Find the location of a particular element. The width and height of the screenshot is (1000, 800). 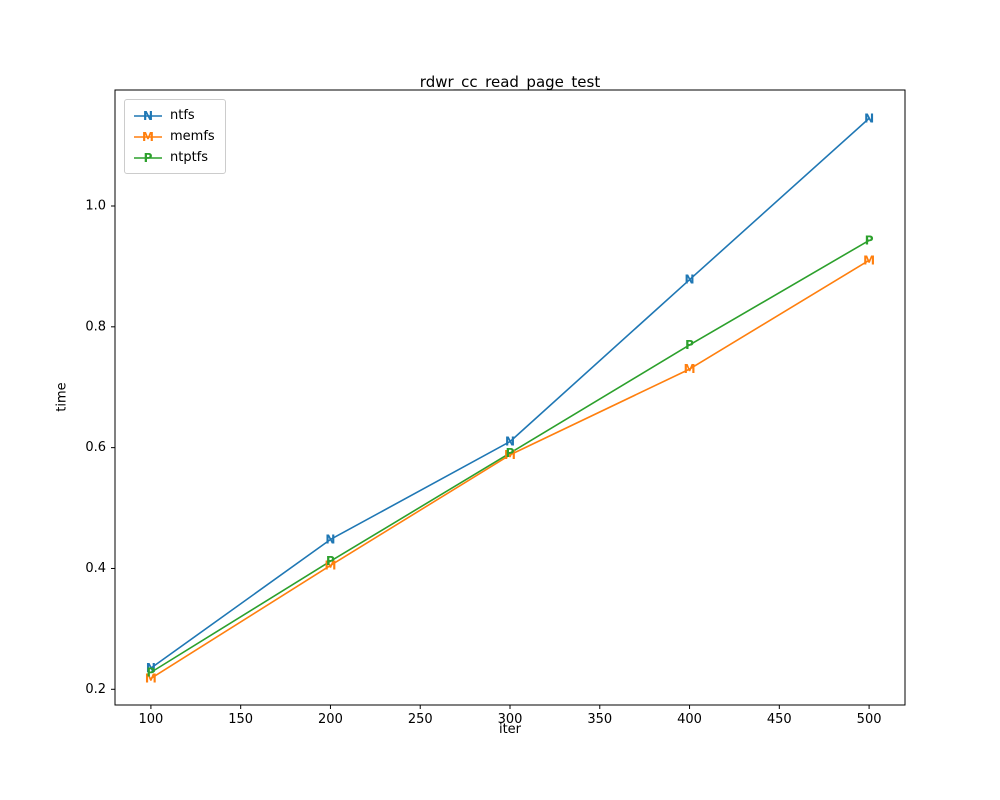

x-tick-label: 350 is located at coordinates (599, 719).